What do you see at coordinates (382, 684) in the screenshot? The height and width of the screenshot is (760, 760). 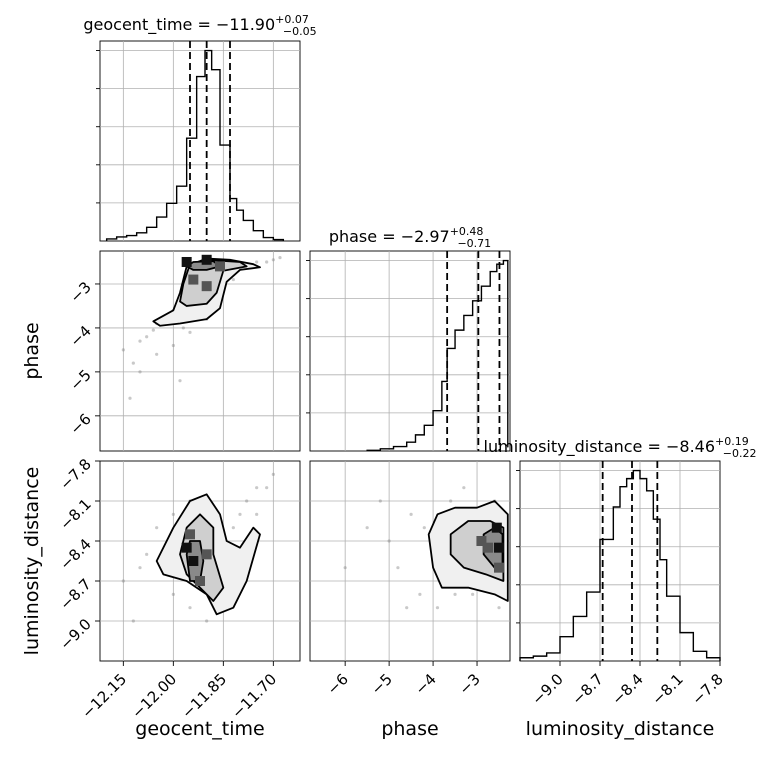 I see `x-tick-label: −5` at bounding box center [382, 684].